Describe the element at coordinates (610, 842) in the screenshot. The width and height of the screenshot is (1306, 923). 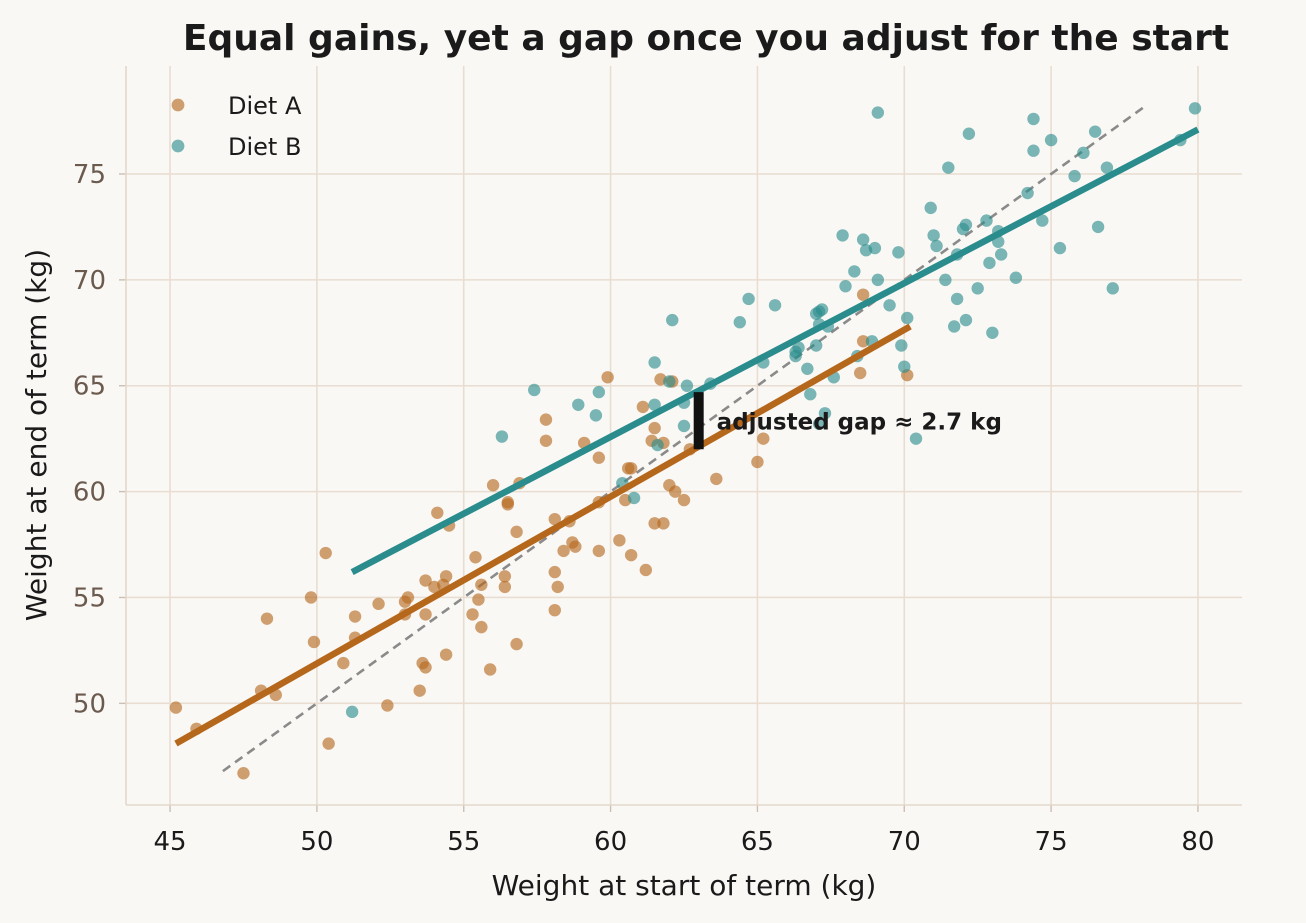
I see `x-tick-label: 60` at that location.